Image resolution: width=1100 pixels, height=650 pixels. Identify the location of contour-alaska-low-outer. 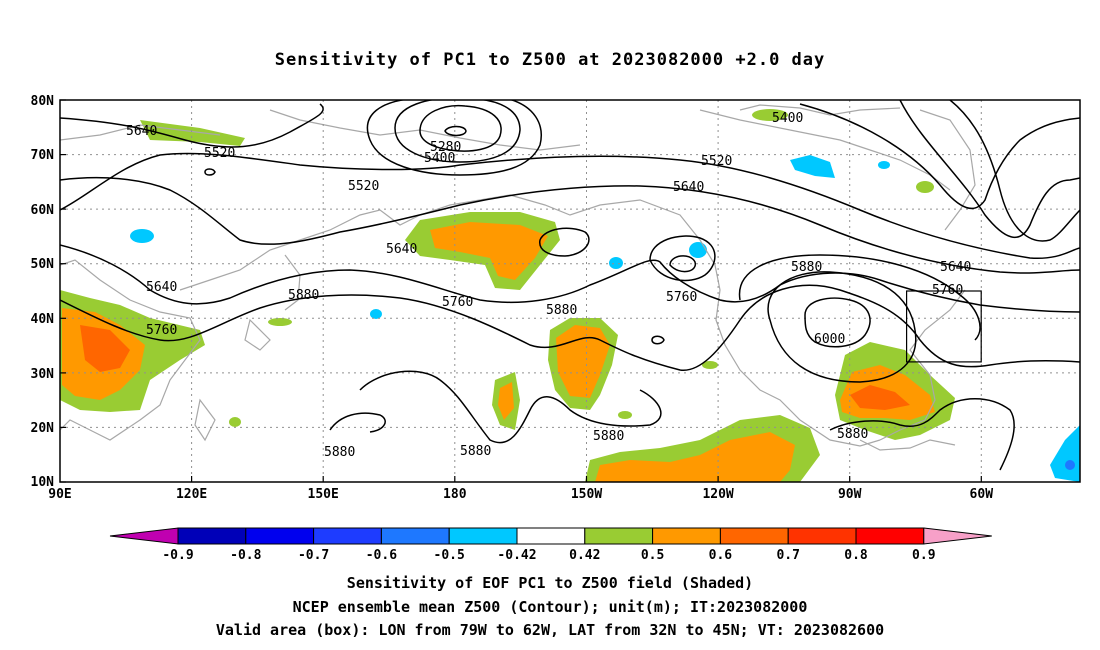
(682, 258).